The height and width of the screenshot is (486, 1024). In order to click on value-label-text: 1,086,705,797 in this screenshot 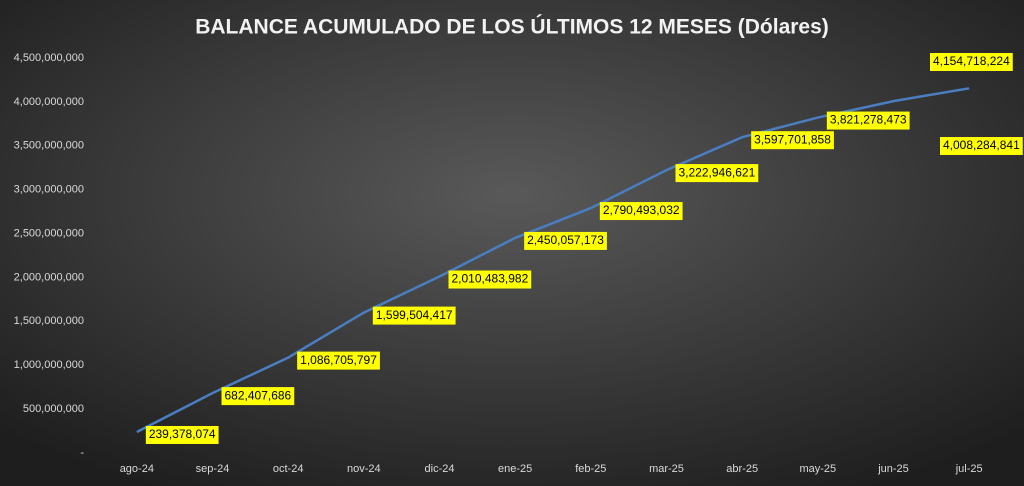, I will do `click(338, 360)`.